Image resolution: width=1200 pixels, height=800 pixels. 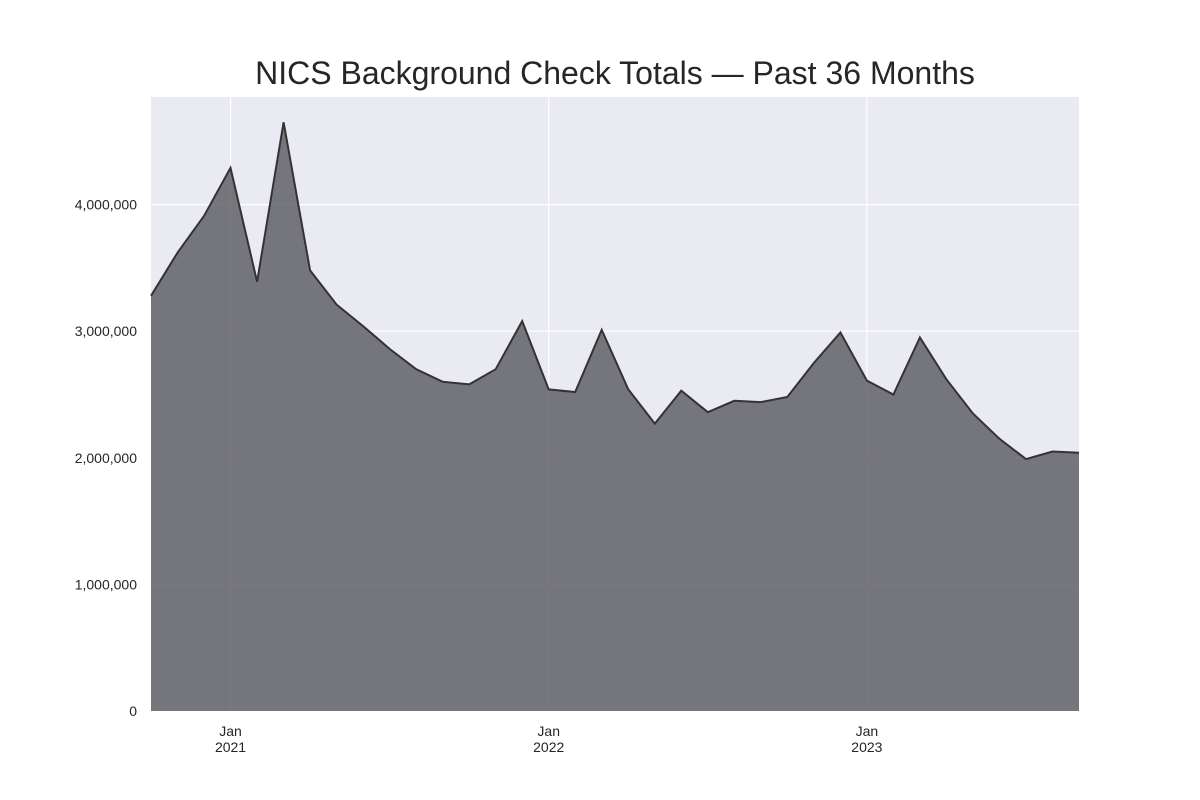 I want to click on y-tick-label: 0, so click(x=133, y=711).